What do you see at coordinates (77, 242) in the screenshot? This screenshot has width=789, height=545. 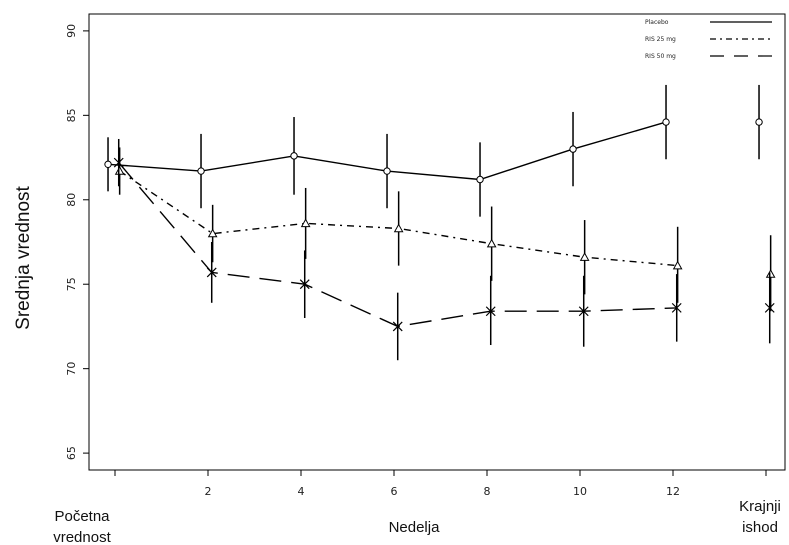 I see `y-axis: 65 70 75 80 85 90` at bounding box center [77, 242].